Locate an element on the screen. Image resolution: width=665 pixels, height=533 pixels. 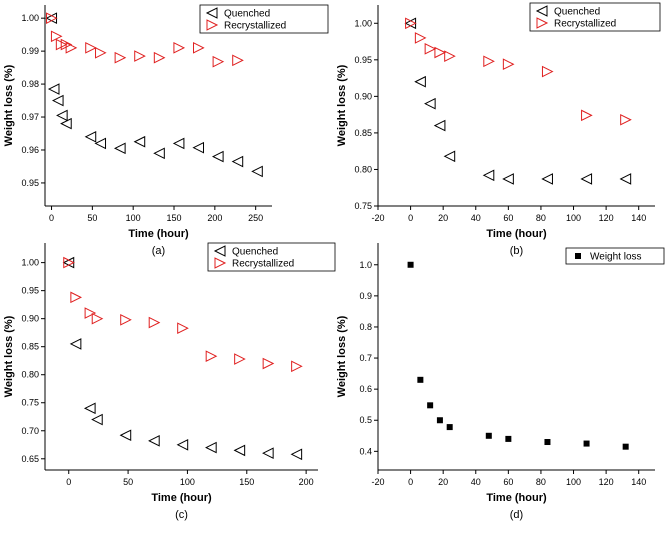
legend-label: Weight loss is located at coordinates (616, 257).